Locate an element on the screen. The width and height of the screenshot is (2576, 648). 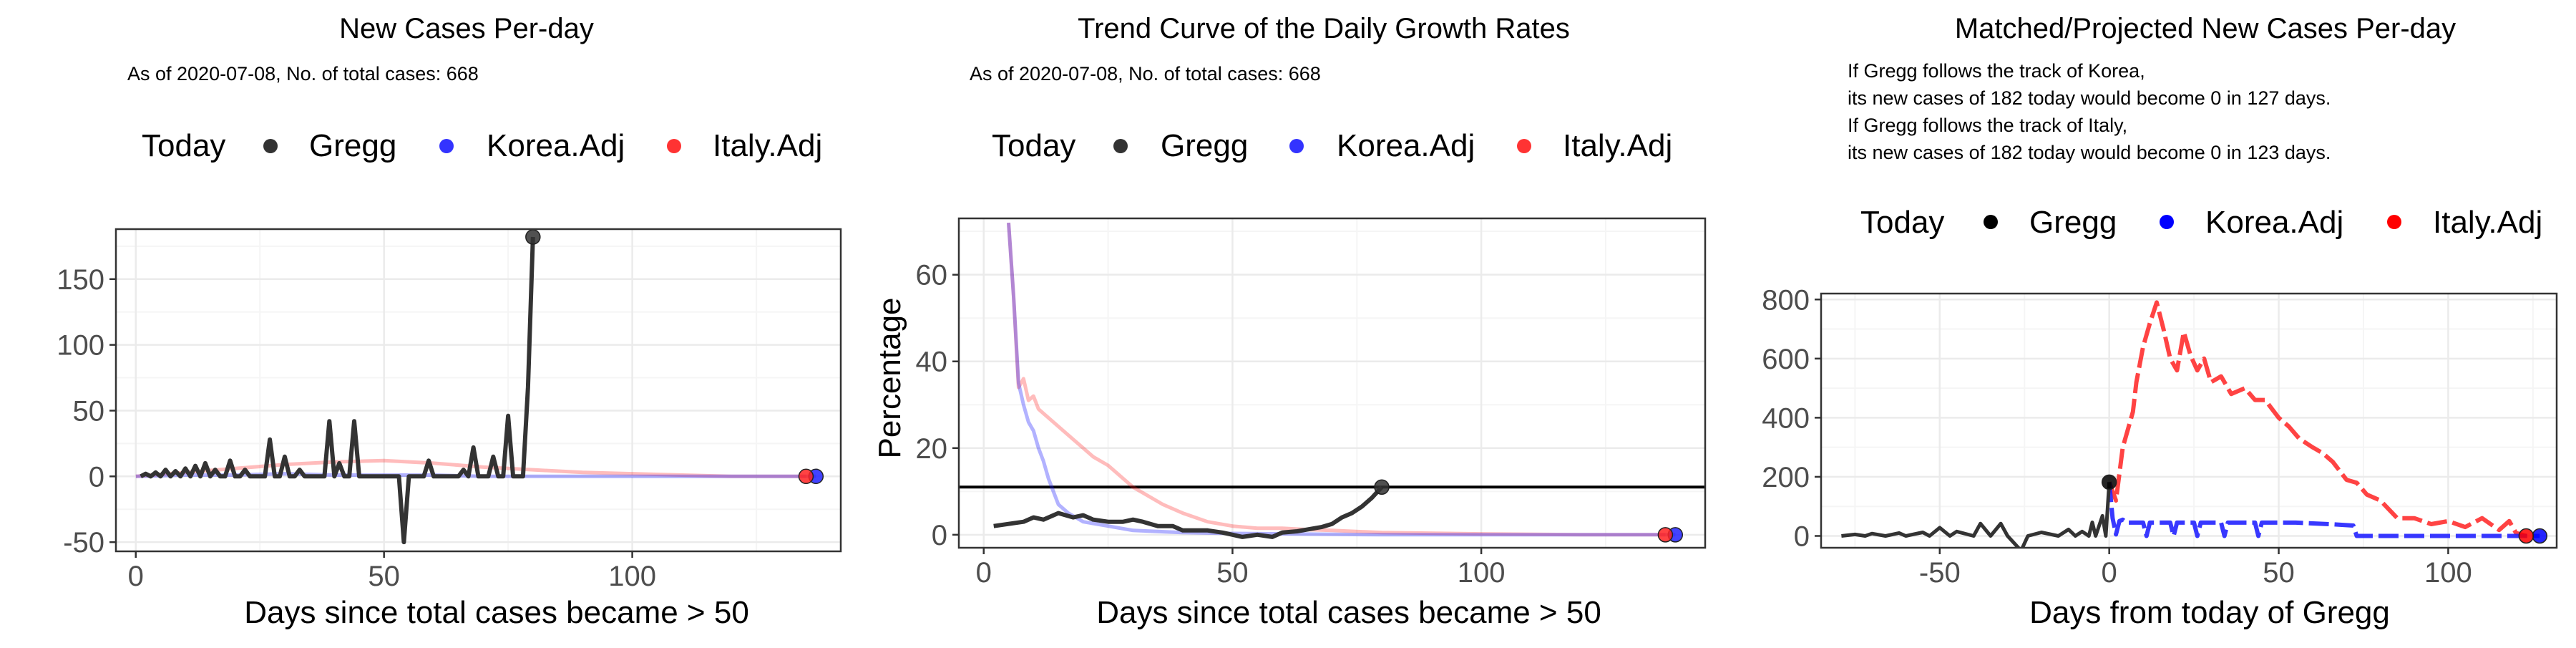
subtitle-line: If Gregg follows the track of Korea, is located at coordinates (1996, 71).